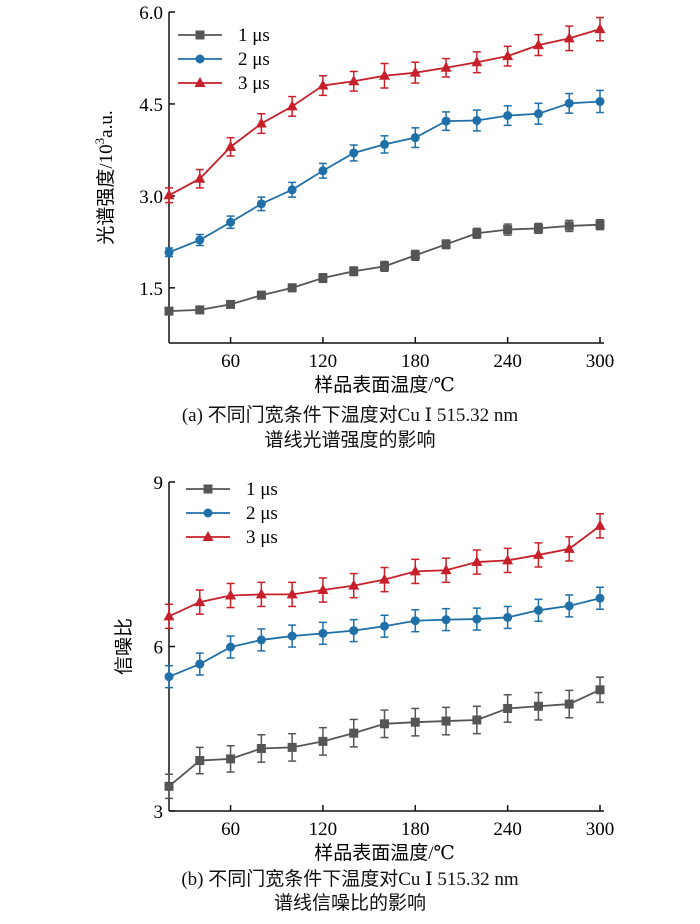 The image size is (700, 924). What do you see at coordinates (151, 197) in the screenshot?
I see `chart-a-ytick-label: 3.0` at bounding box center [151, 197].